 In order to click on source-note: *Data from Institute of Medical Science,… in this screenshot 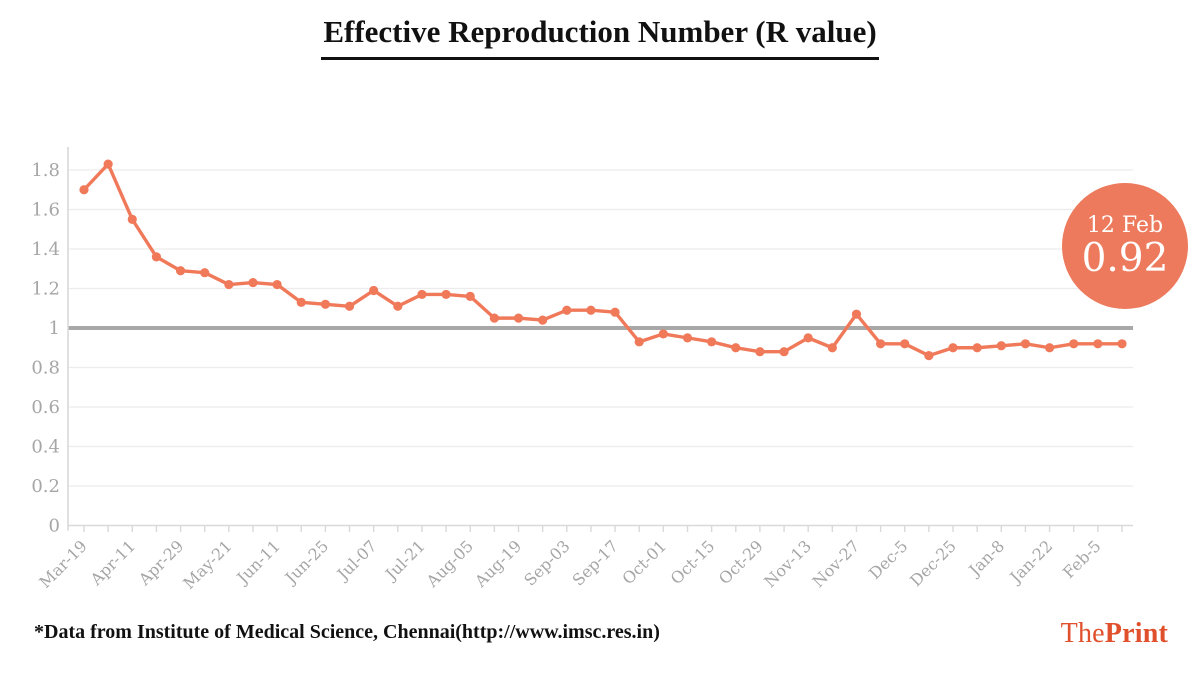, I will do `click(347, 632)`.